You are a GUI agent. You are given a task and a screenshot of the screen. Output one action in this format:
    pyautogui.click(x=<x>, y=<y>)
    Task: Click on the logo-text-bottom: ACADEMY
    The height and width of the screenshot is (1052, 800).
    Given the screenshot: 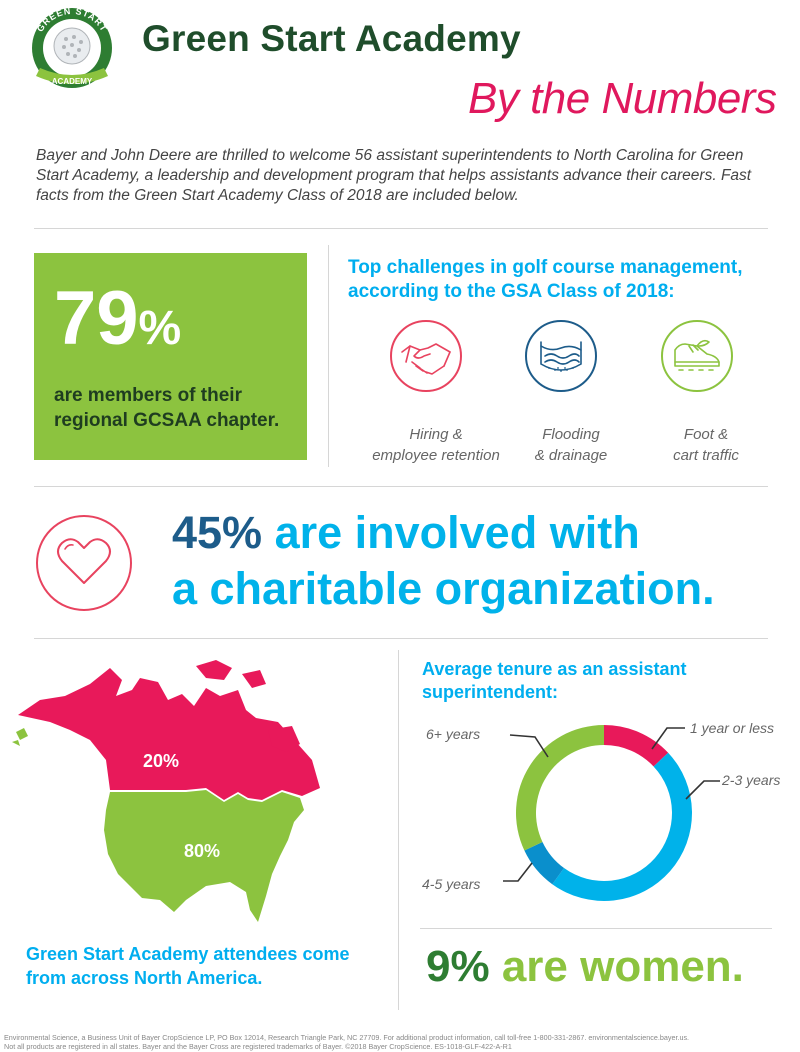 What is the action you would take?
    pyautogui.click(x=72, y=81)
    